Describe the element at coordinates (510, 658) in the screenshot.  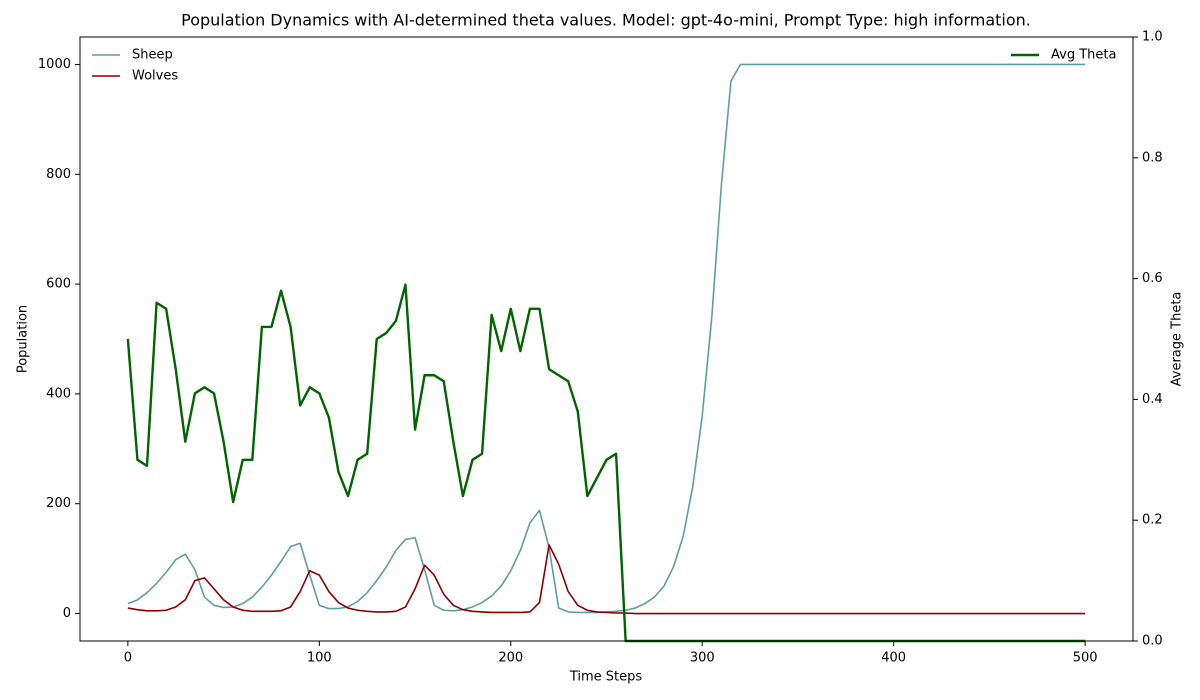
I see `x-tick-label: 200` at that location.